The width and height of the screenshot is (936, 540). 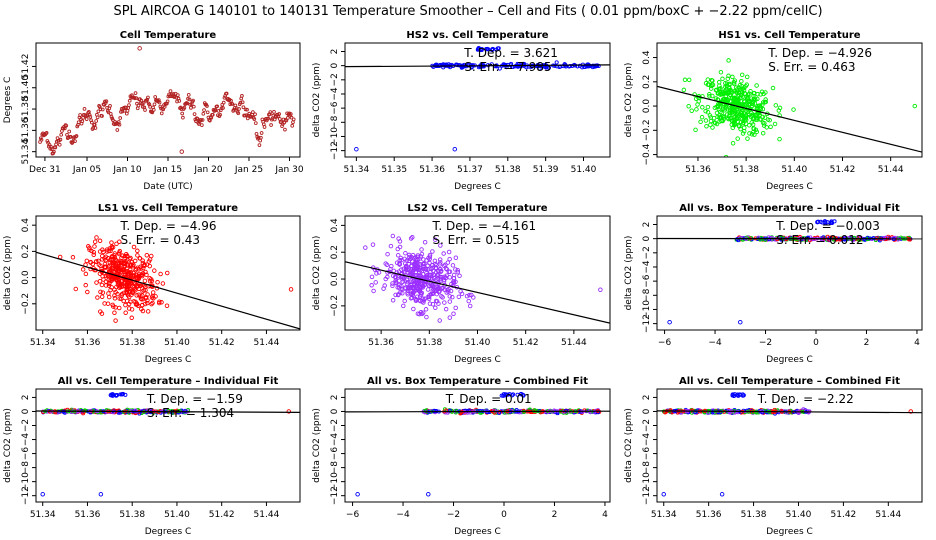 I want to click on y-tick-label: 51.42, so click(x=26, y=67).